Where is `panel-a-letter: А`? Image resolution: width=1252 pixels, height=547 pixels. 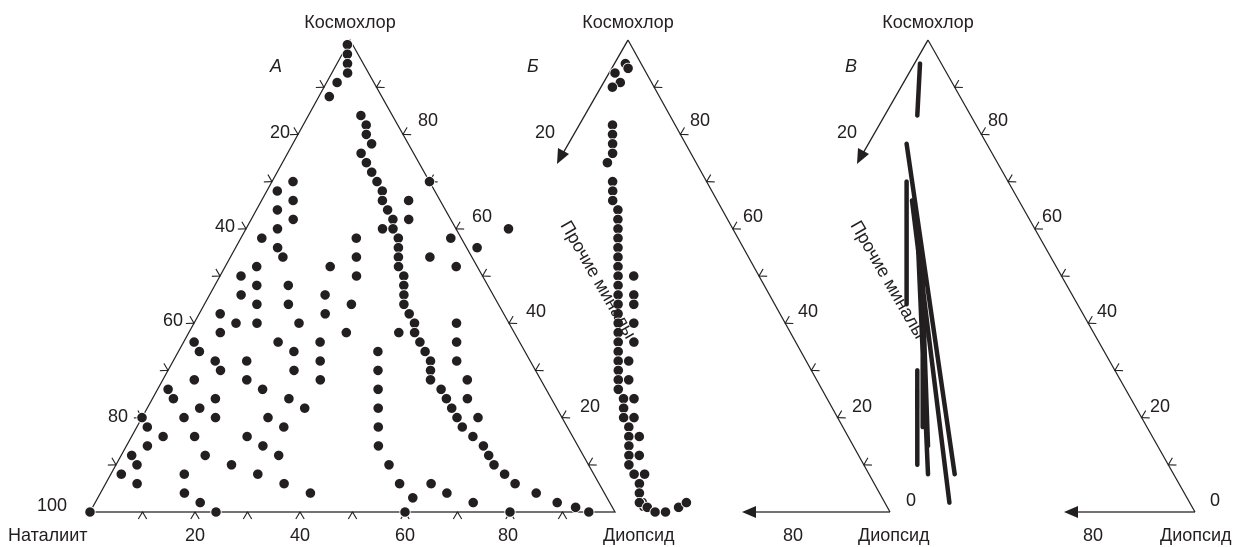 panel-a-letter: А is located at coordinates (275, 66).